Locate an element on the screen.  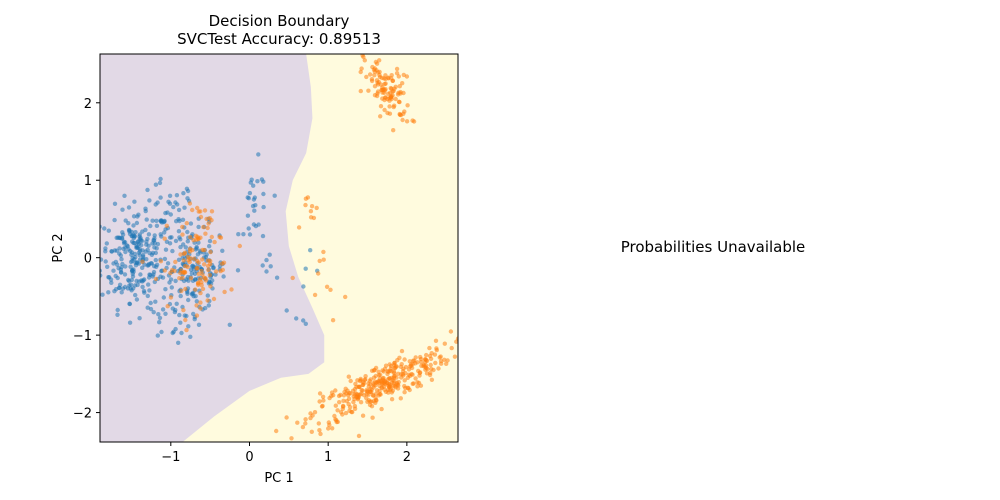
chart-title: Decision Boundary is located at coordinates (279, 21).